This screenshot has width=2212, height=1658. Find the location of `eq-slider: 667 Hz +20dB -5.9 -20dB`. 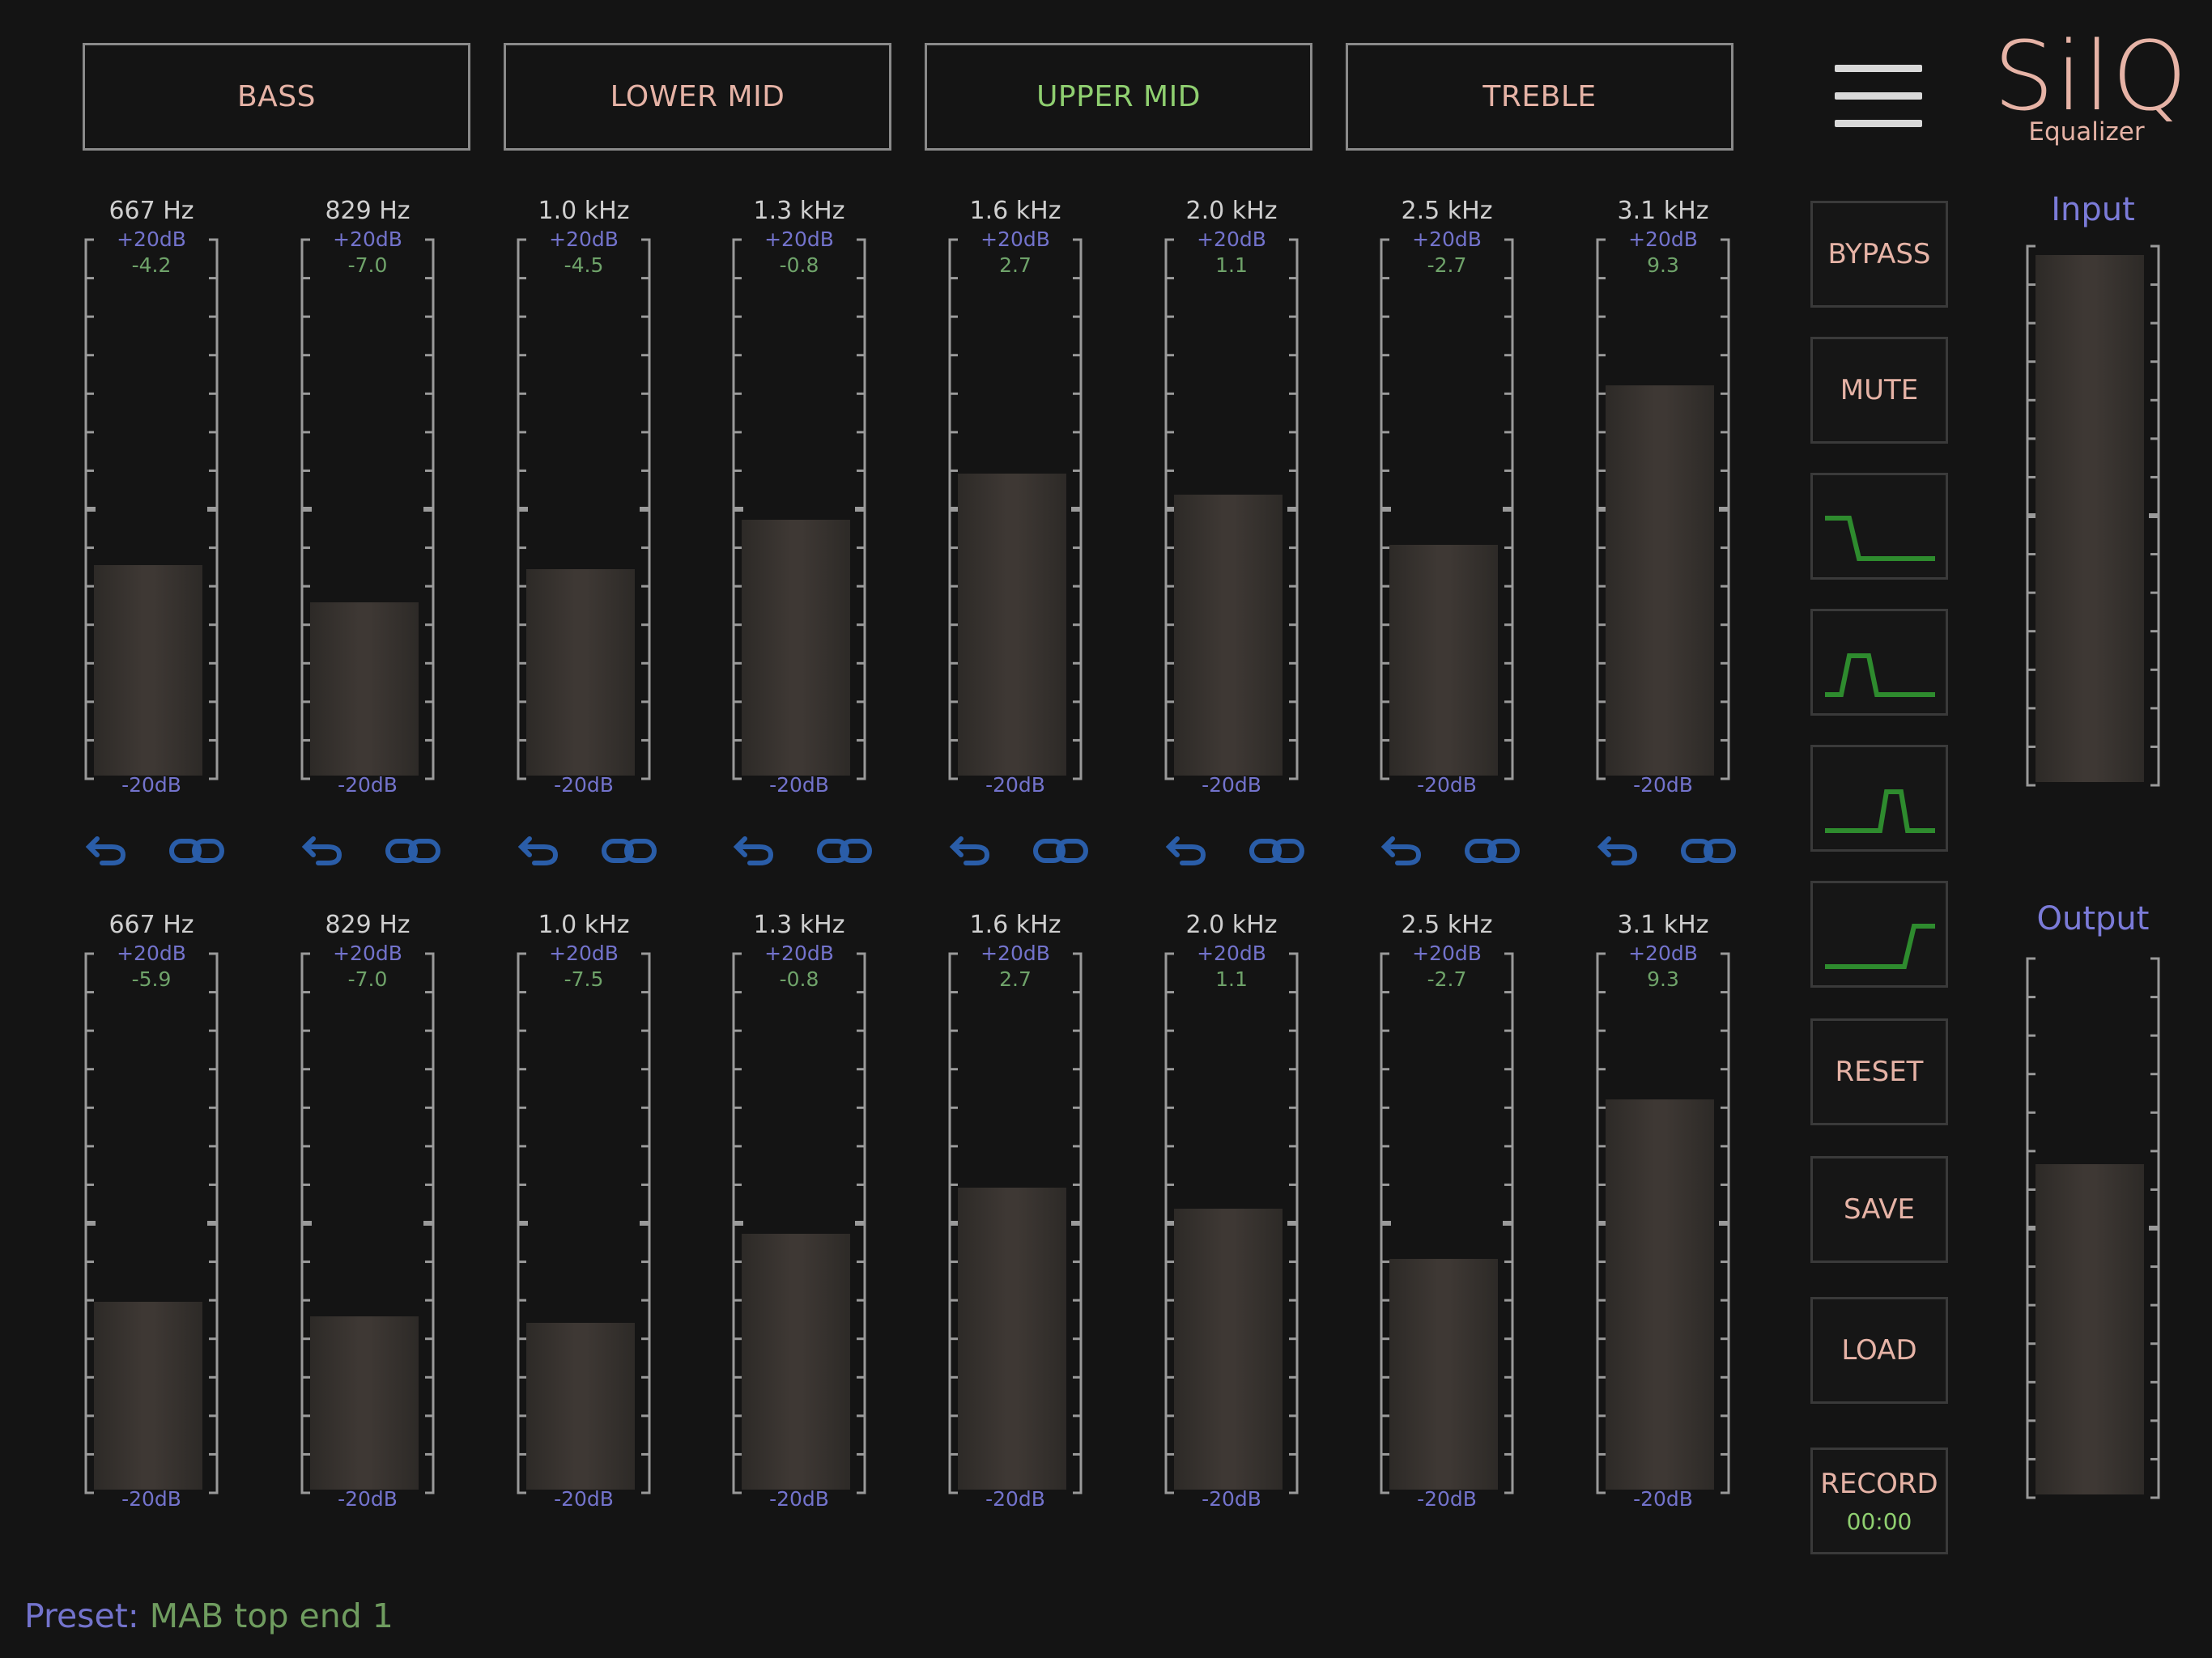

eq-slider: 667 Hz +20dB -5.9 -20dB is located at coordinates (152, 1211).